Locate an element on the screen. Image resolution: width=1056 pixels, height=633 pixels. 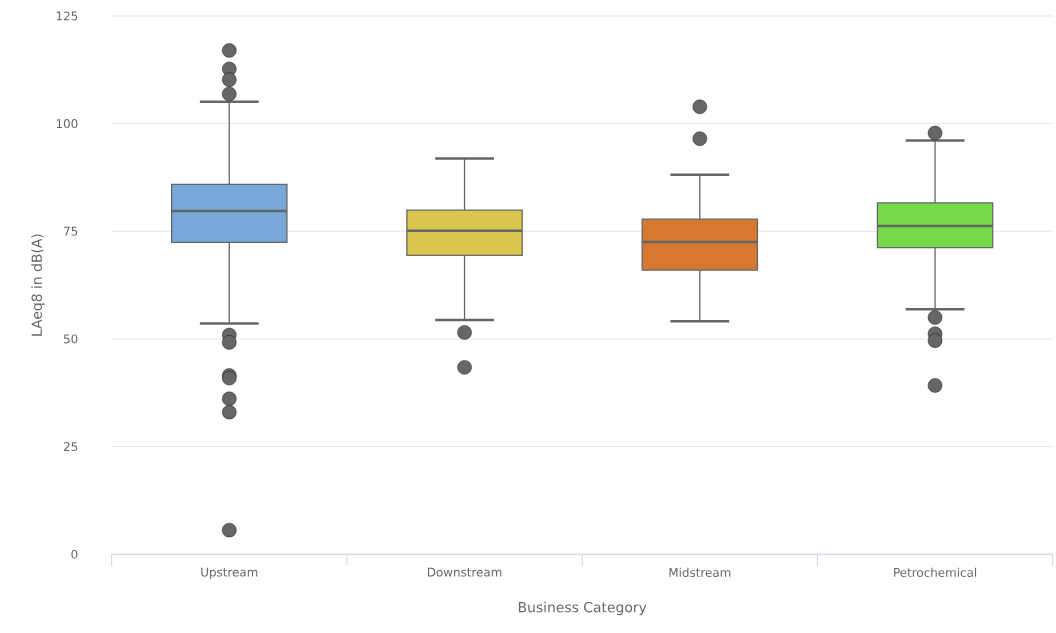
y-tick-label: 50 is located at coordinates (70, 339).